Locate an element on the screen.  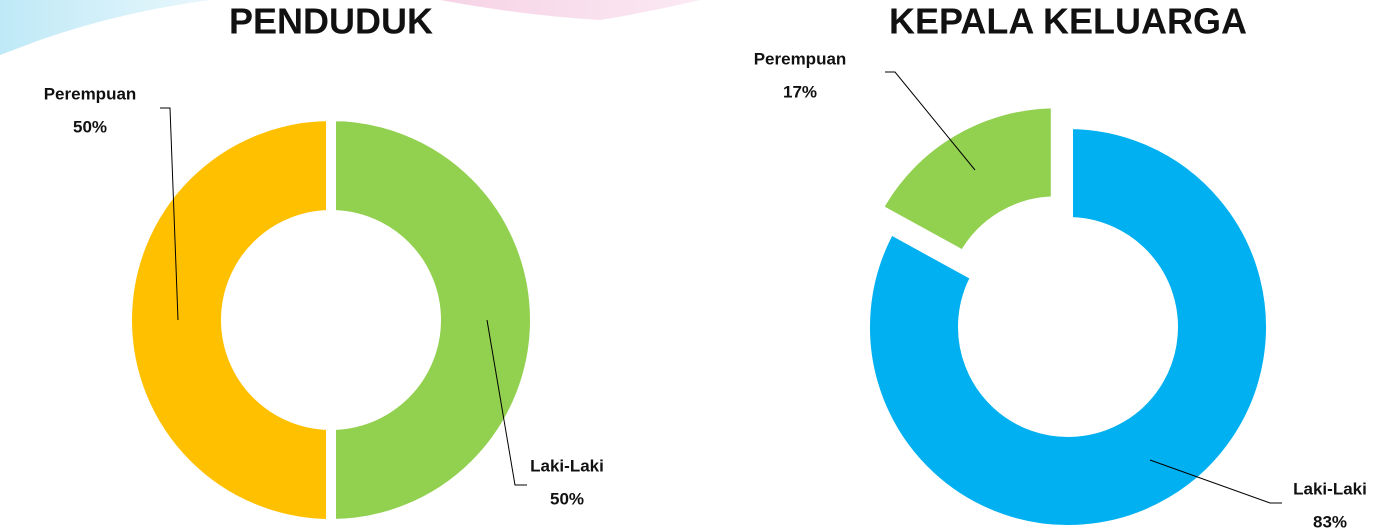
chart-title: KEPALA KELUARGA is located at coordinates (1068, 21).